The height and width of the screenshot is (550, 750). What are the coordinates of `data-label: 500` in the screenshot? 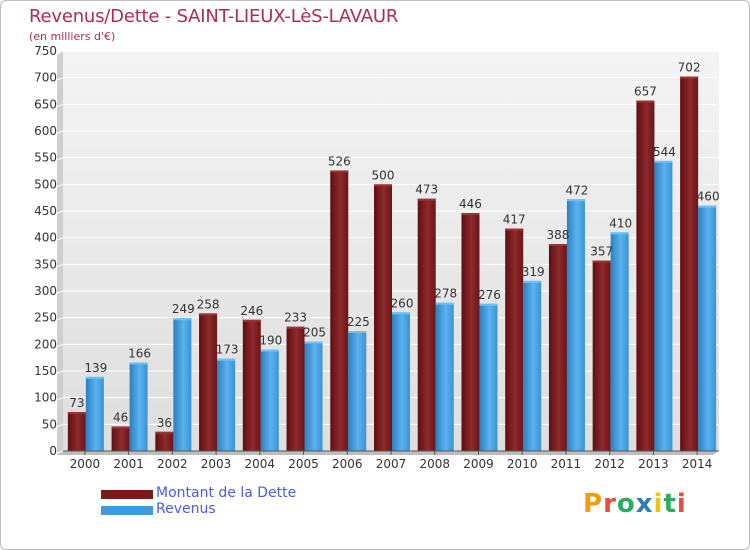 It's located at (383, 175).